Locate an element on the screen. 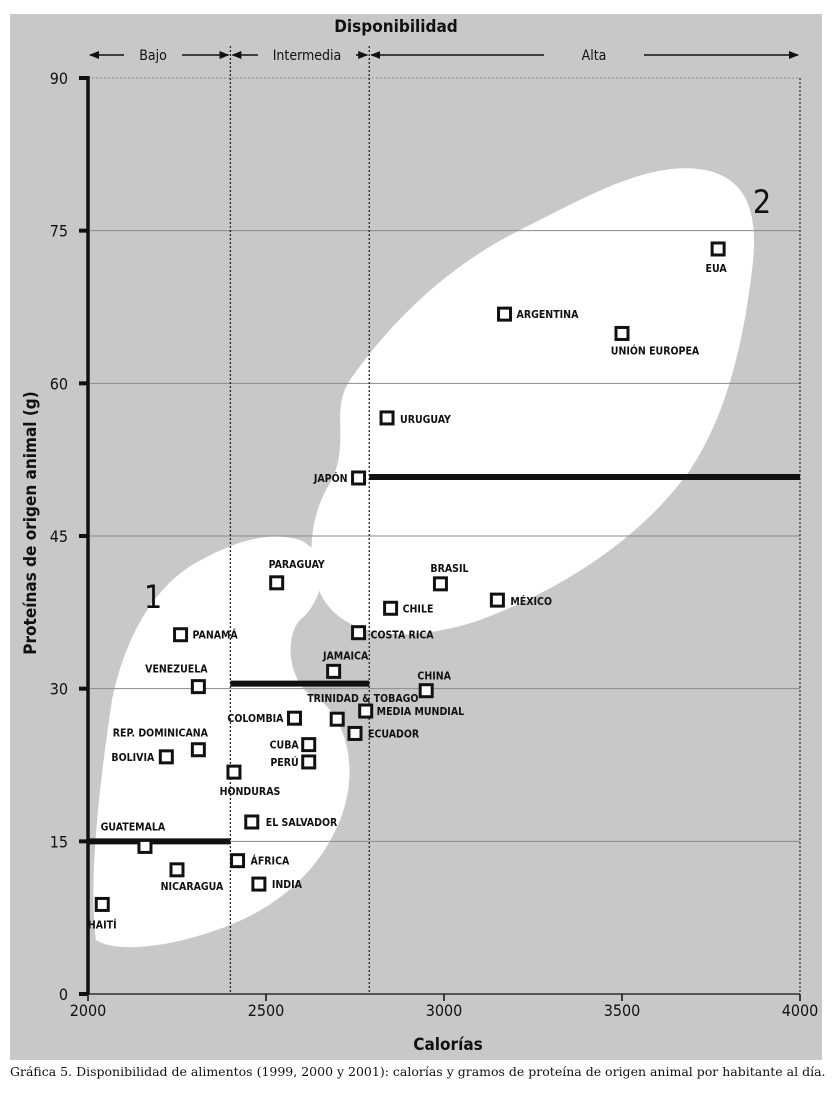 Image resolution: width=834 pixels, height=1093 pixels. y-tick-label: 60 is located at coordinates (59, 383).